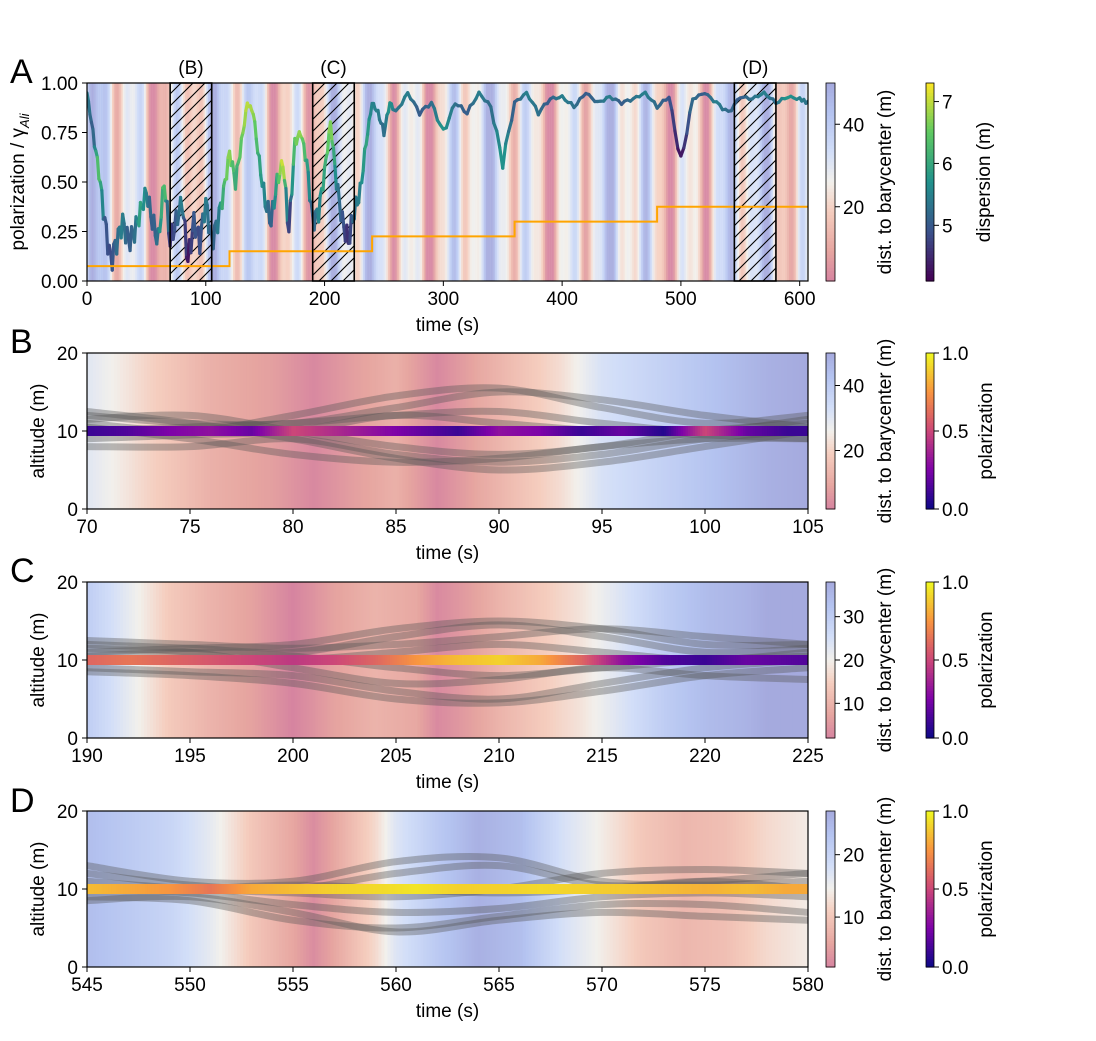 The height and width of the screenshot is (1041, 1096). Describe the element at coordinates (189, 527) in the screenshot. I see `x-tick-label: 75` at that location.